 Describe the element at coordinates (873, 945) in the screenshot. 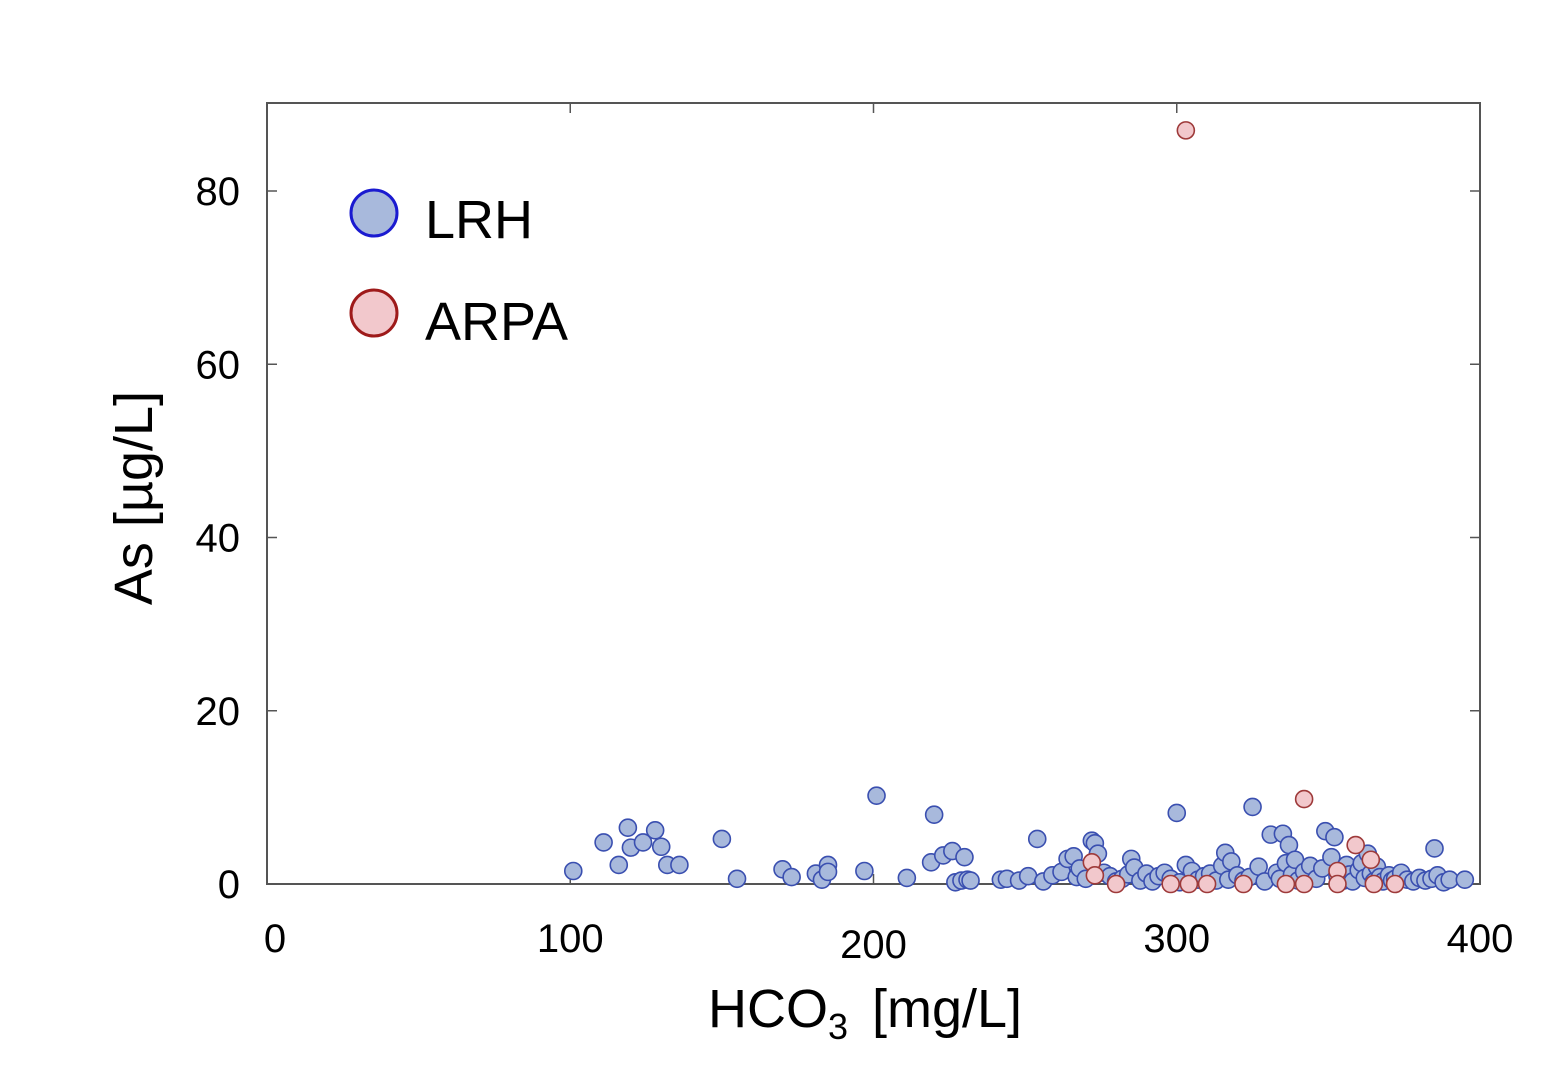

I see `x-tick-label-200: 200` at that location.